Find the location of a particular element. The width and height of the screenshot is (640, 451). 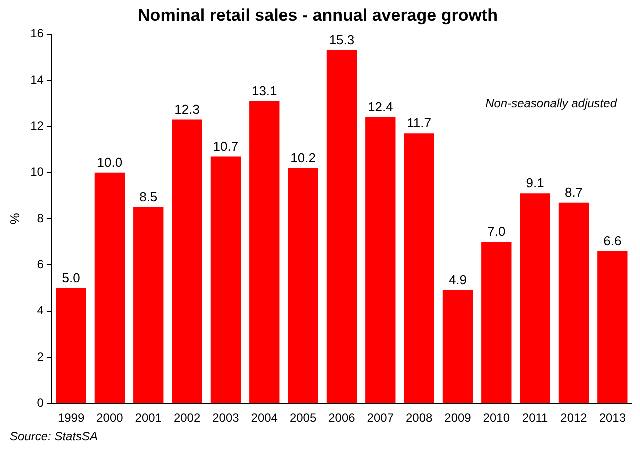

x-tick-label: 1999 is located at coordinates (71, 418).